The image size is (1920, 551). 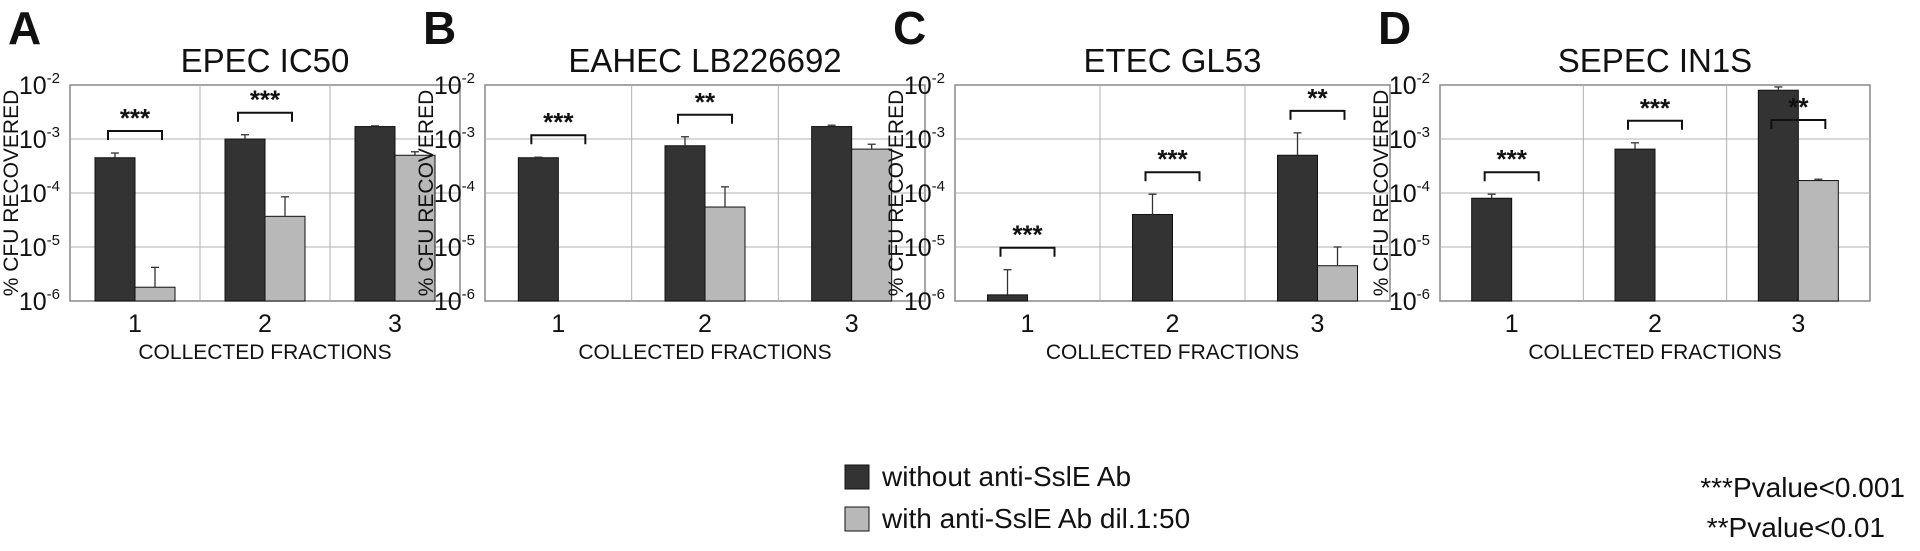 I want to click on panel-letter: B, so click(x=439, y=28).